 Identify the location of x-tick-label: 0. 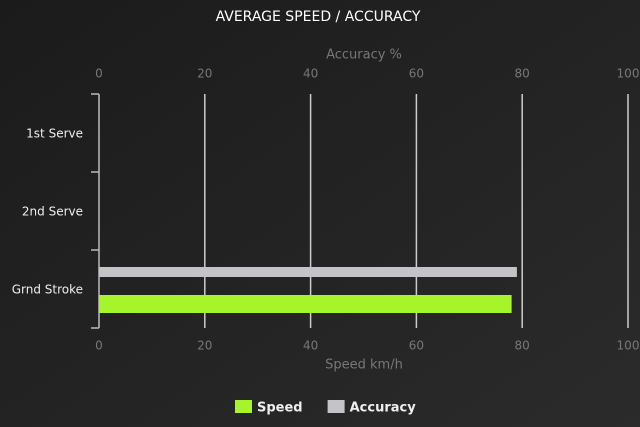
(99, 346).